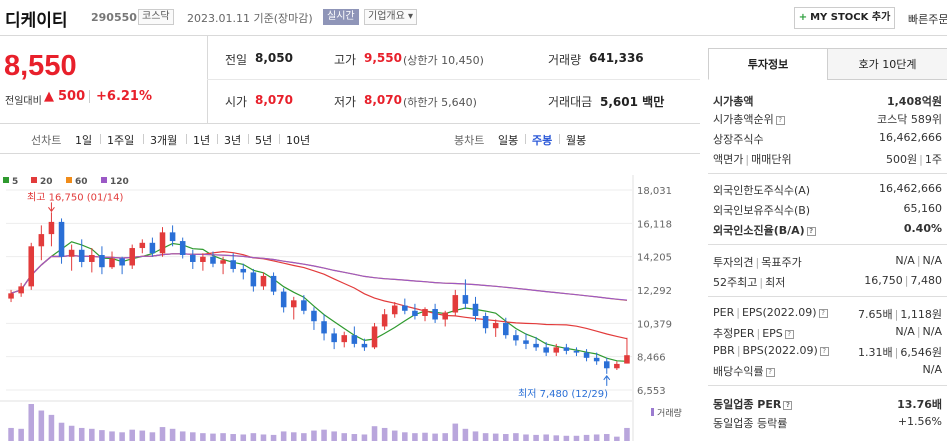  I want to click on tab-1year: 1년, so click(202, 140).